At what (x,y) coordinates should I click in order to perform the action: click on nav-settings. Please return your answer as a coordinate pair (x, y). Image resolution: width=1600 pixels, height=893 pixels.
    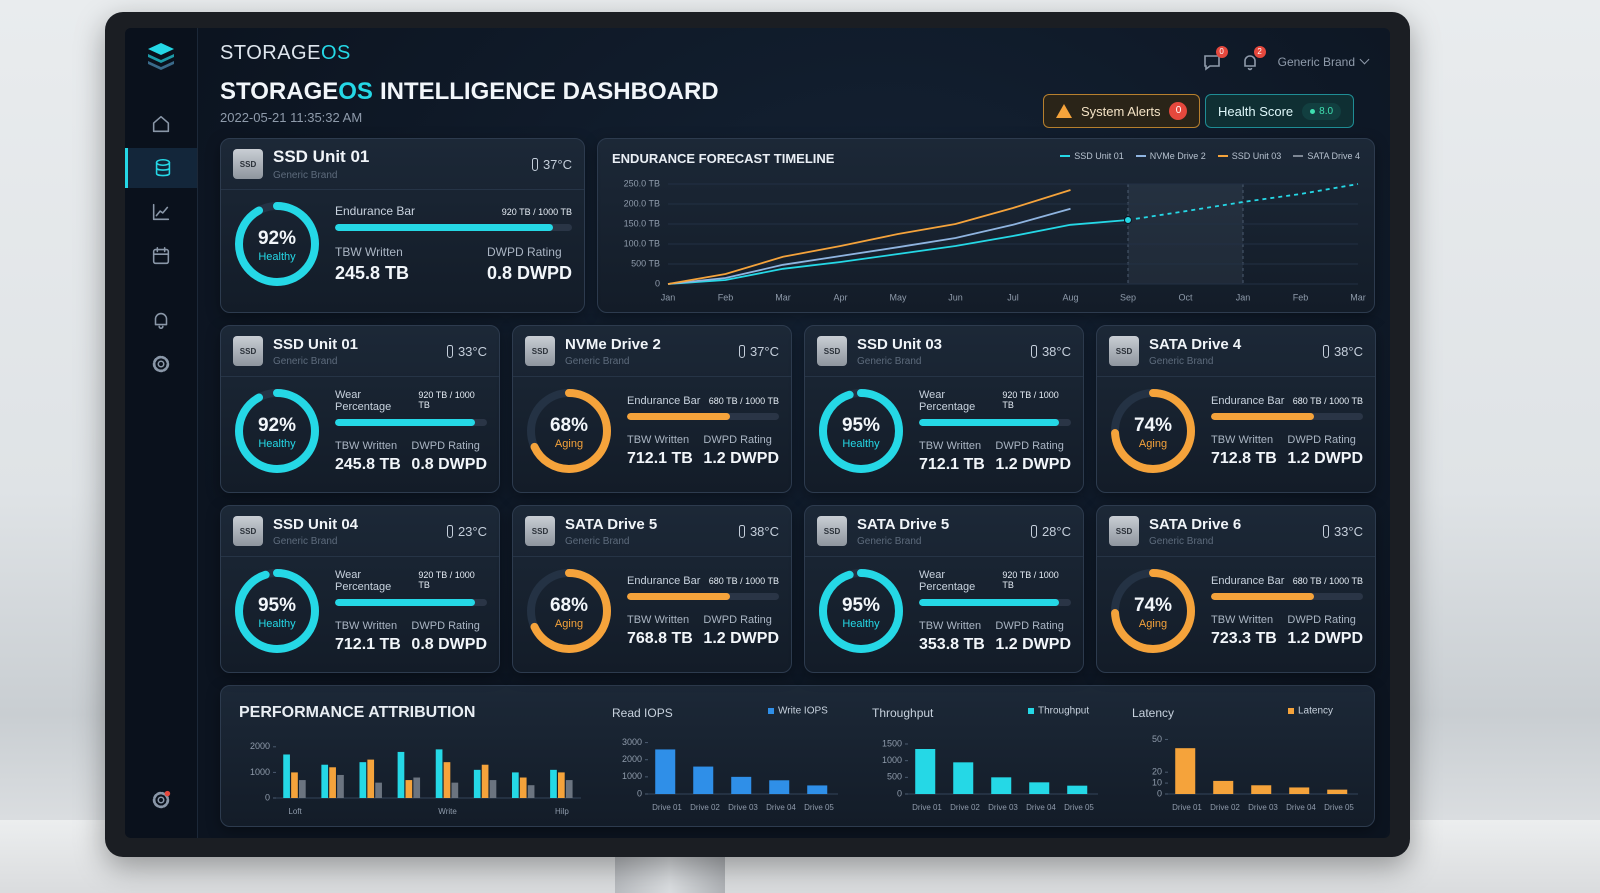
    Looking at the image, I should click on (161, 364).